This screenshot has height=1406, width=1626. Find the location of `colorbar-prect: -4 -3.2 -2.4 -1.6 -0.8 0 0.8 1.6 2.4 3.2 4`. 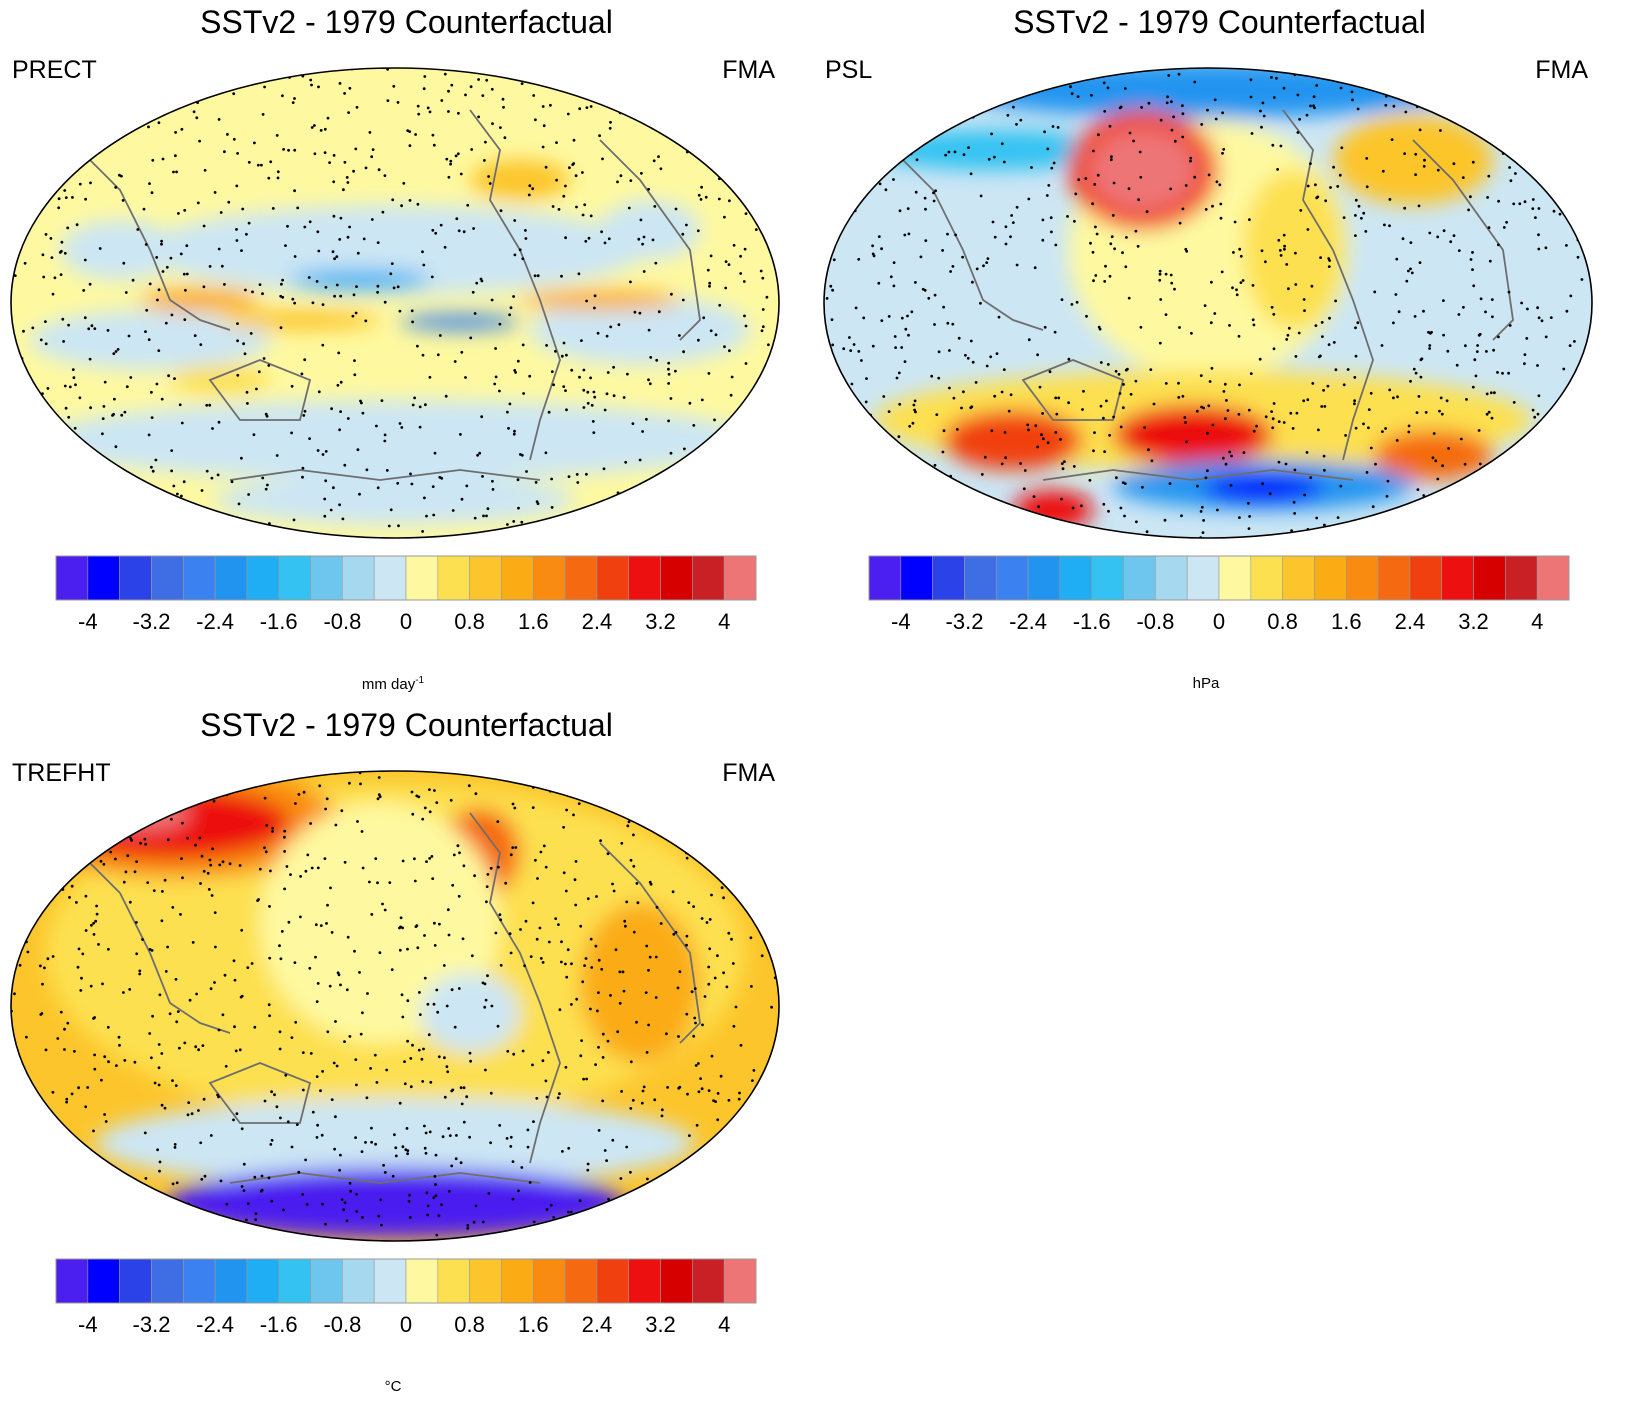

colorbar-prect: -4 -3.2 -2.4 -1.6 -0.8 0 0.8 1.6 2.4 3.2 4 is located at coordinates (406, 594).